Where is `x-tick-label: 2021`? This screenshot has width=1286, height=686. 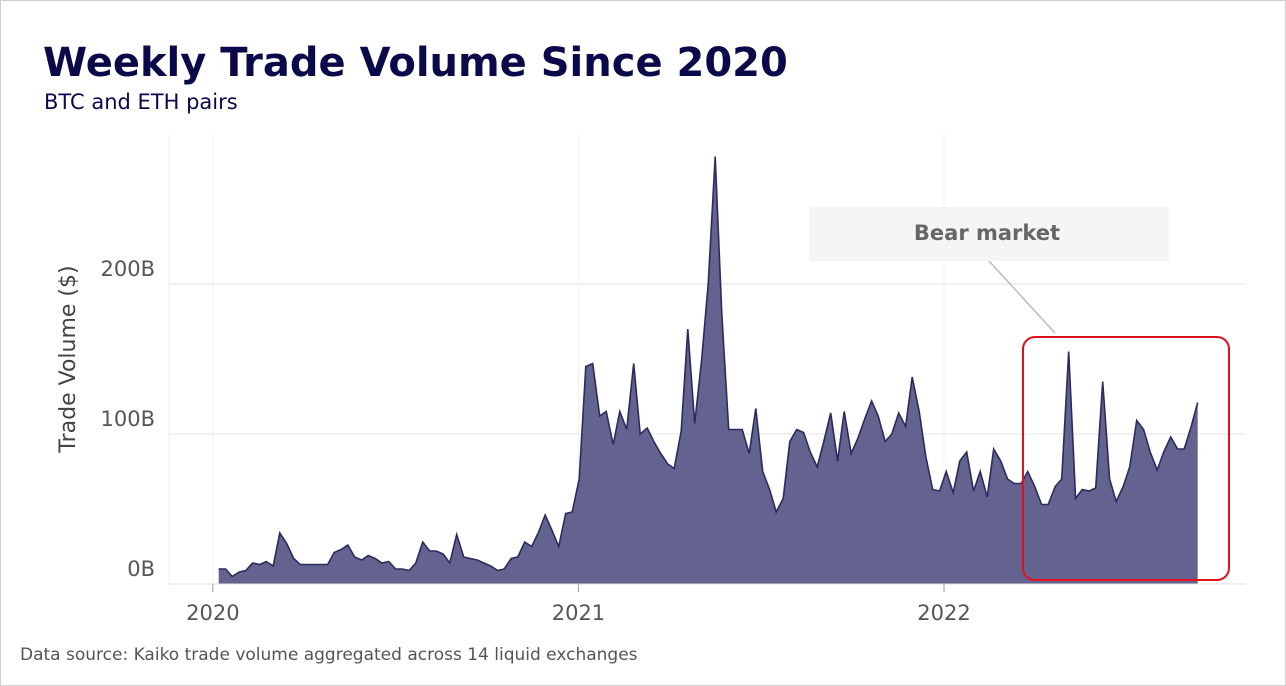
x-tick-label: 2021 is located at coordinates (578, 613).